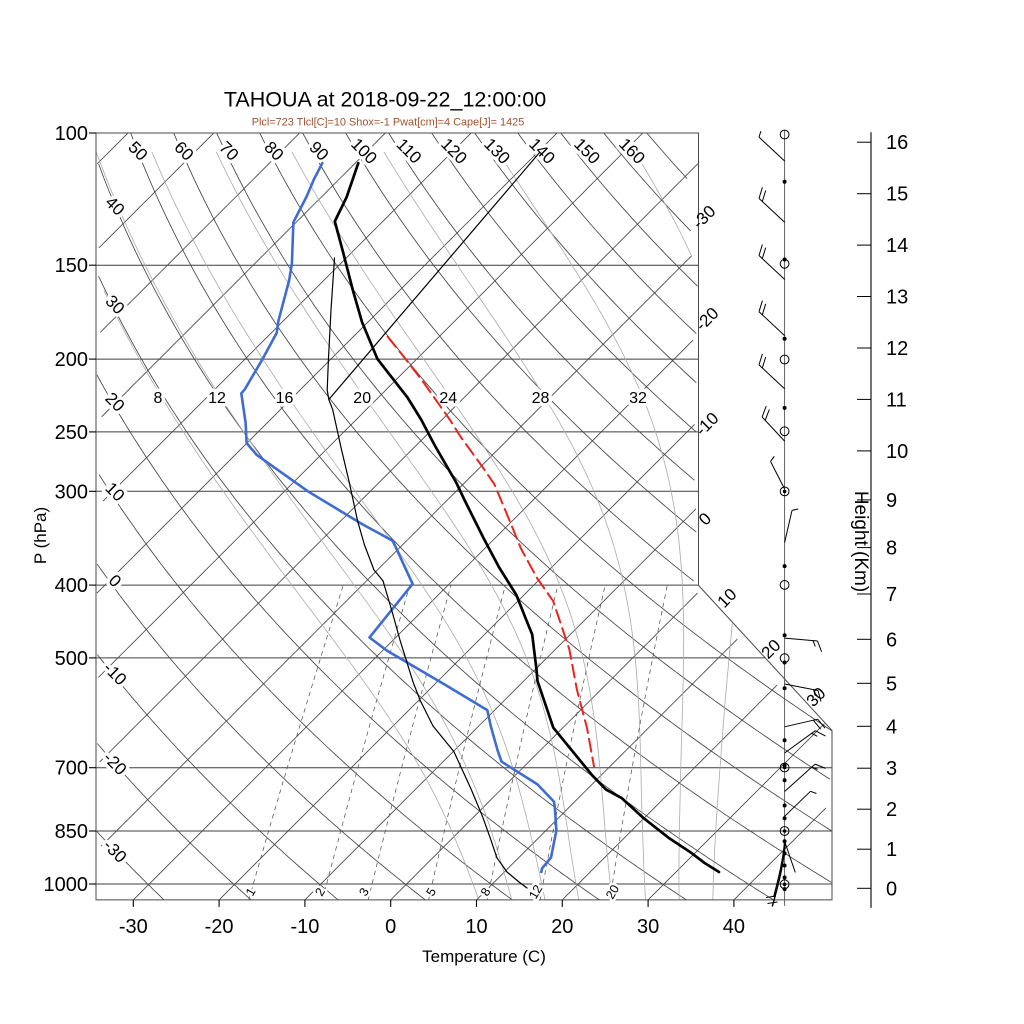 This screenshot has height=1024, width=1024. What do you see at coordinates (71, 659) in the screenshot?
I see `svg-text: 500` at bounding box center [71, 659].